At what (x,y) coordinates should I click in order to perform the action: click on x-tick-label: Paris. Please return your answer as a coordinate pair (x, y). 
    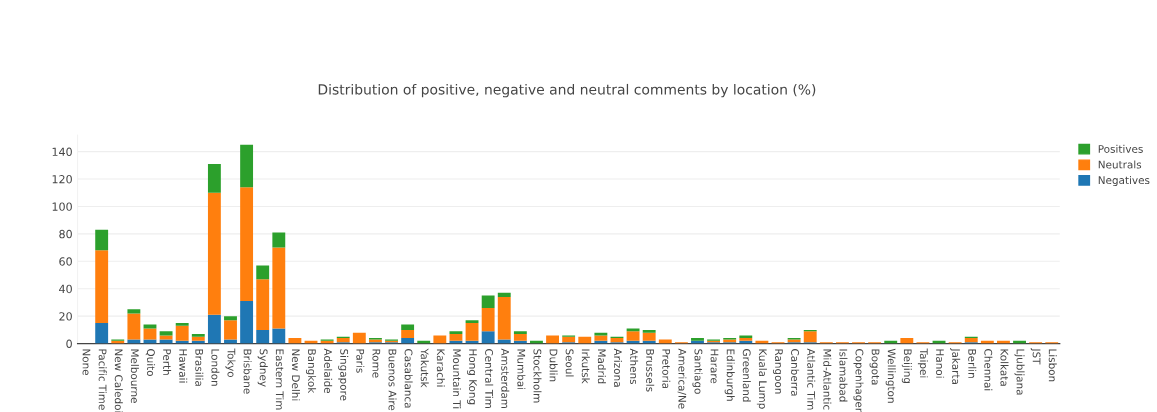
    Looking at the image, I should click on (360, 361).